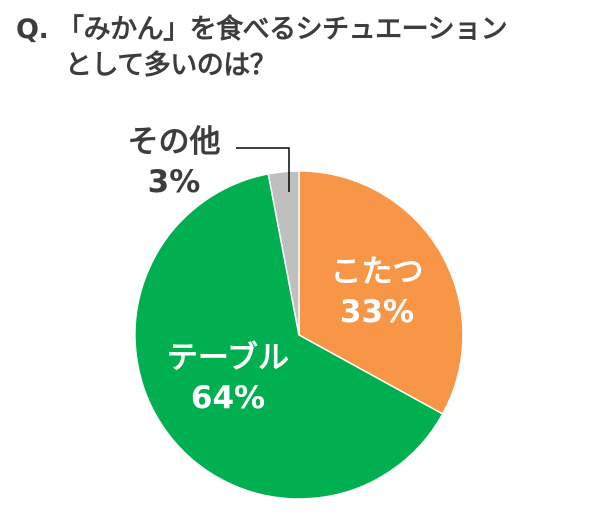 The width and height of the screenshot is (589, 523). Describe the element at coordinates (228, 398) in the screenshot. I see `slice-value-table: 64%` at that location.